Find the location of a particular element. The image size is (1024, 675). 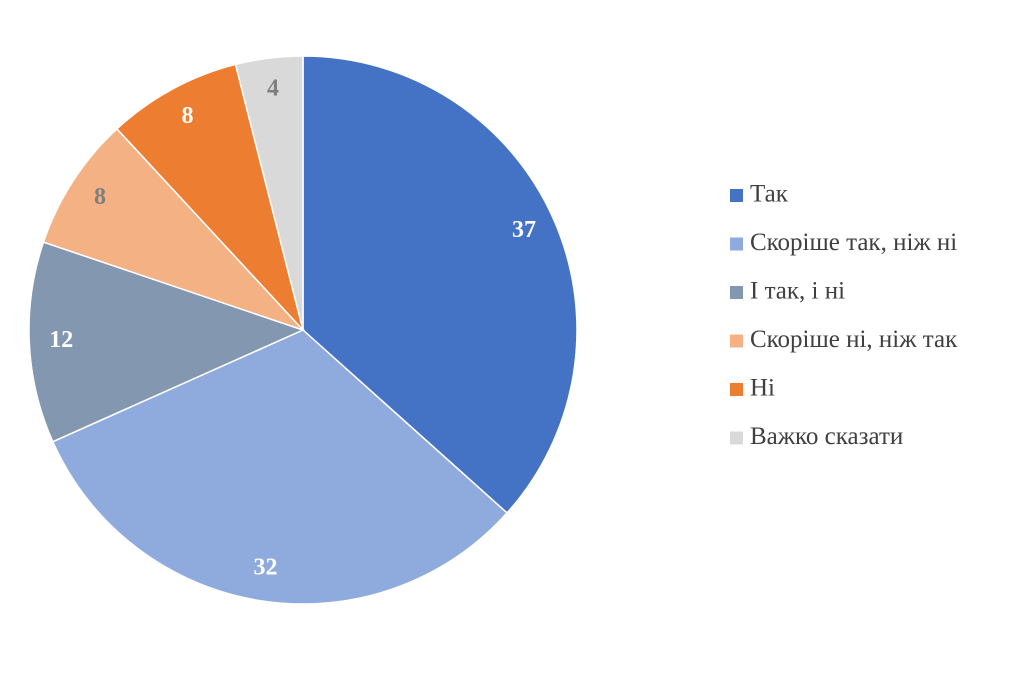

legend-label: Ні is located at coordinates (762, 388).